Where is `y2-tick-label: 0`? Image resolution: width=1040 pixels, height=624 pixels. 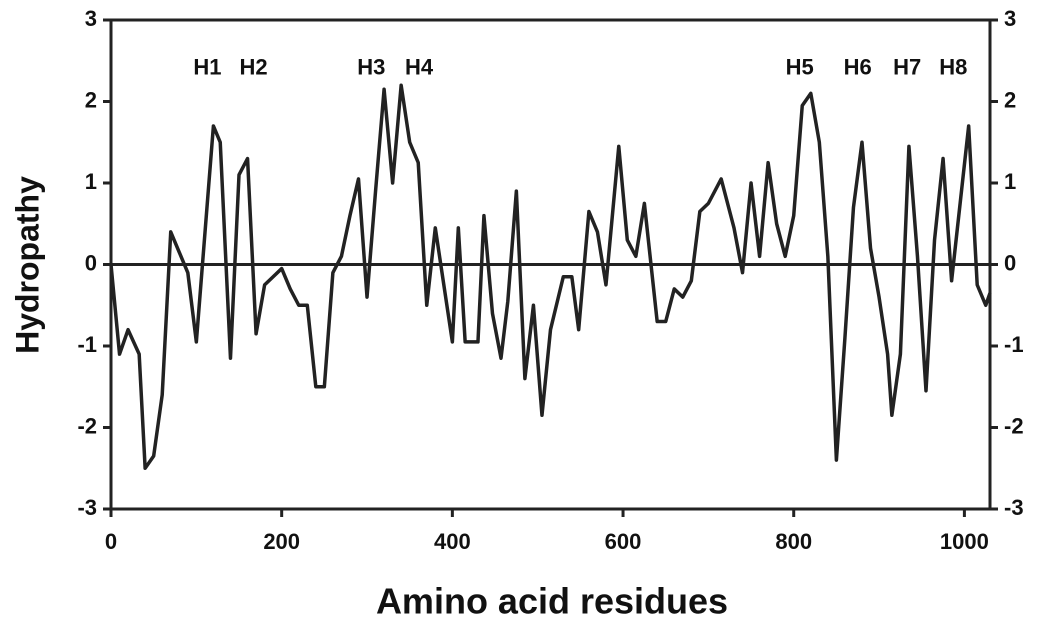
y2-tick-label: 0 is located at coordinates (1010, 262).